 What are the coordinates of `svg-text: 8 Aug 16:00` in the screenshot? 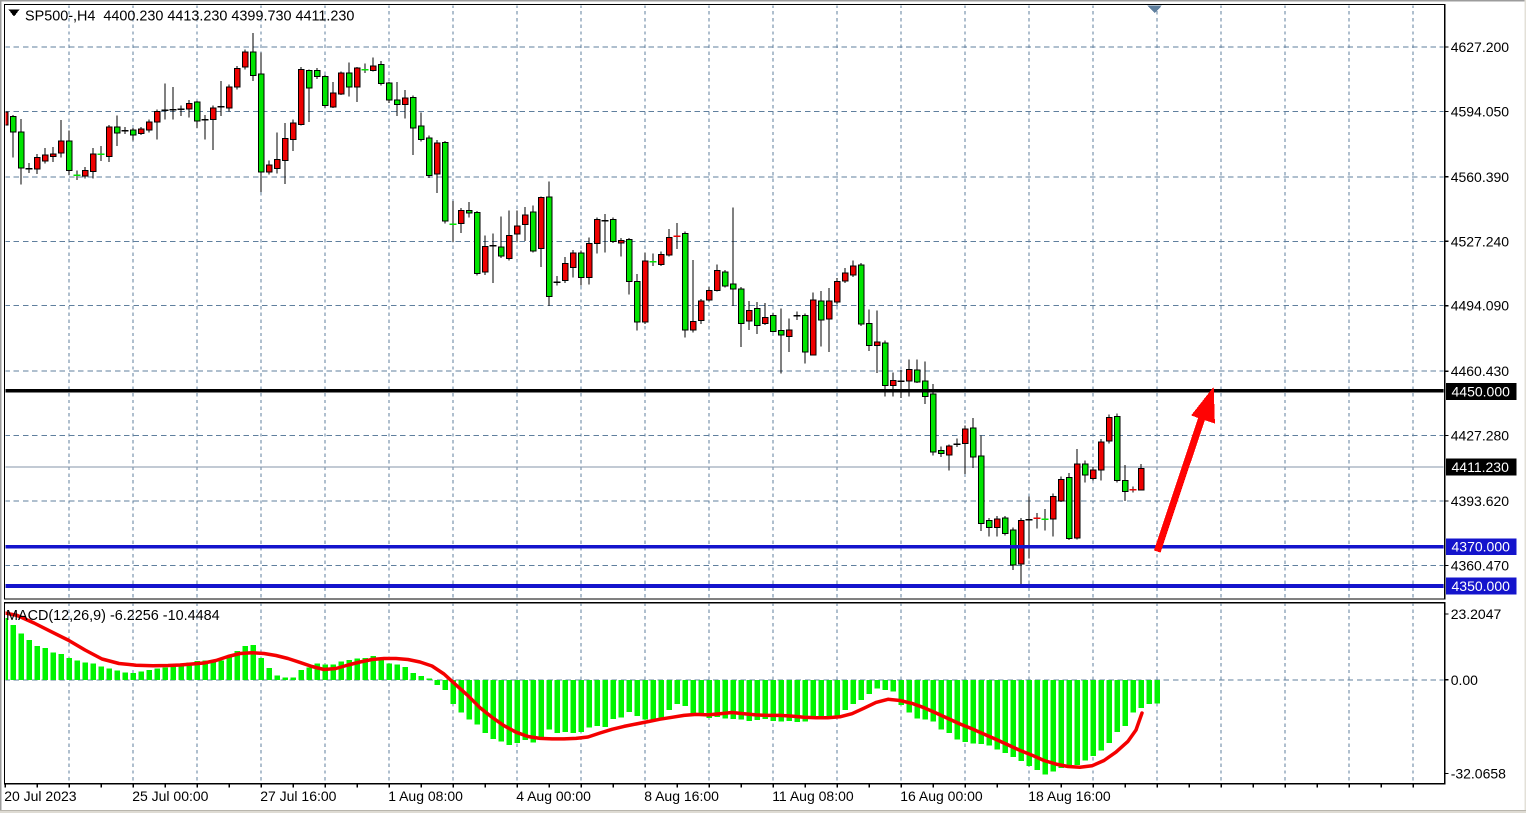 It's located at (681, 796).